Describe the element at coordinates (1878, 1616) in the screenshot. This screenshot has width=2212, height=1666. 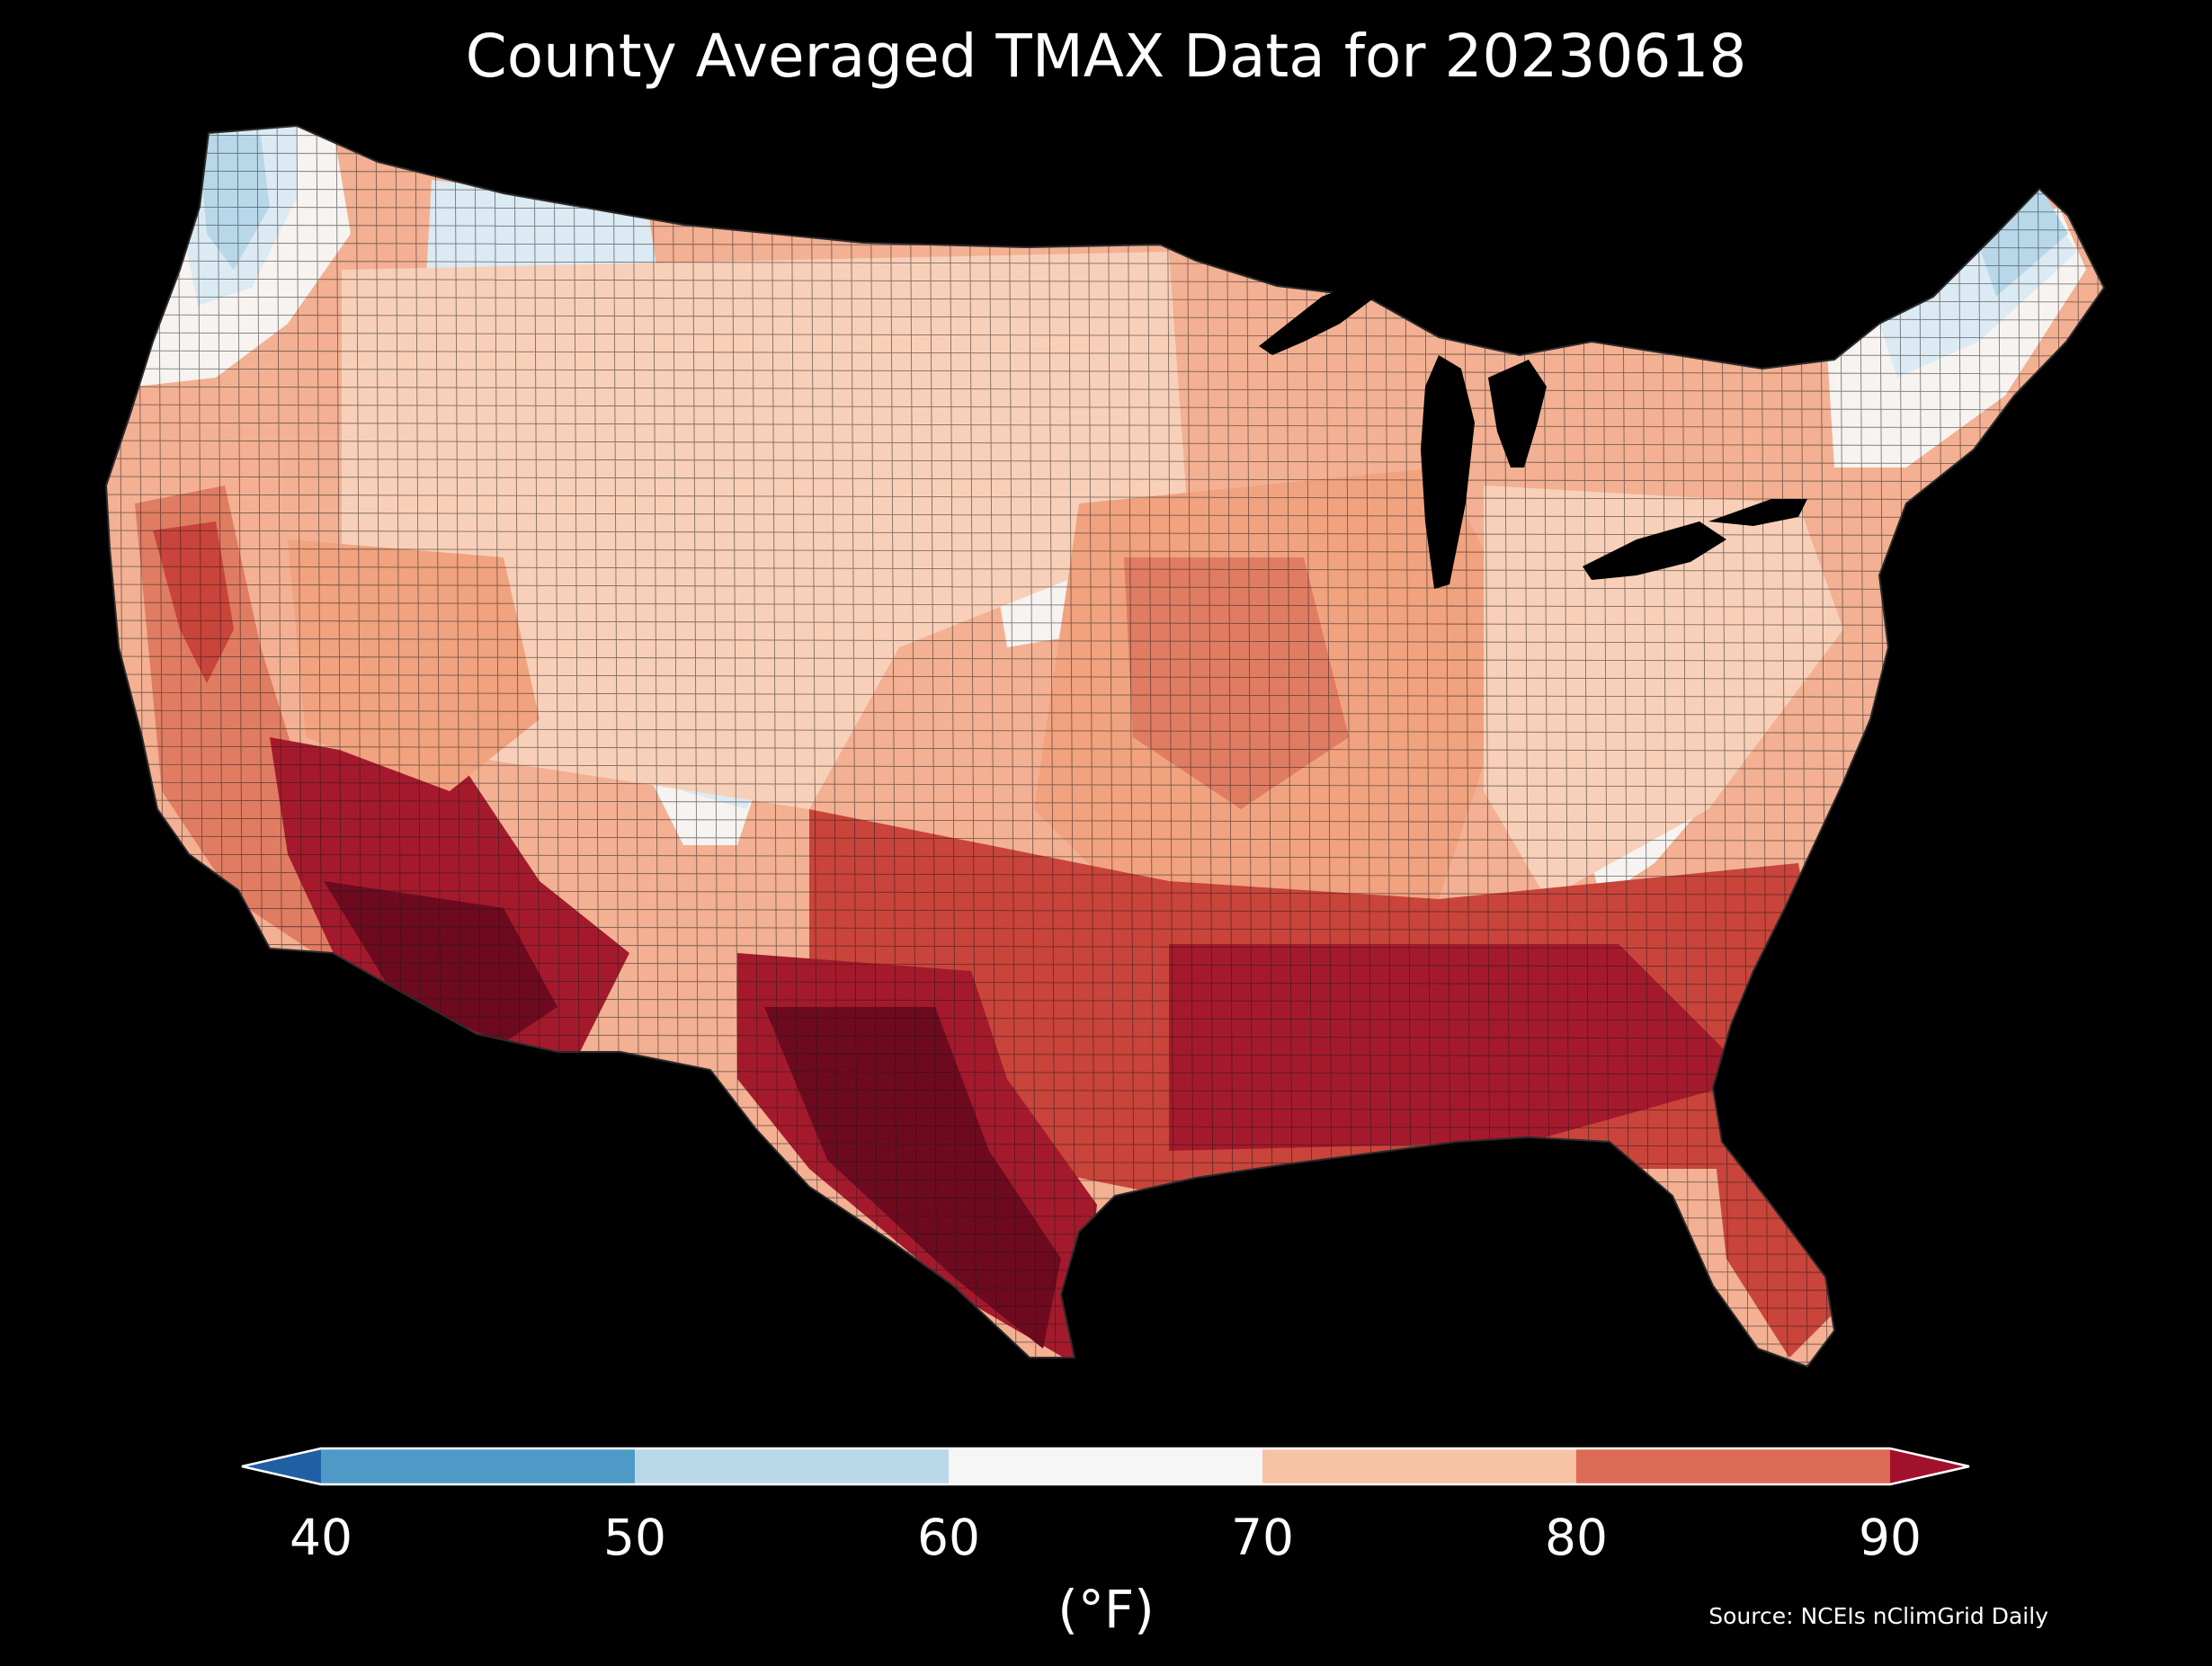
I see `source-credit: Source: NCEIs nClimGrid Daily` at that location.